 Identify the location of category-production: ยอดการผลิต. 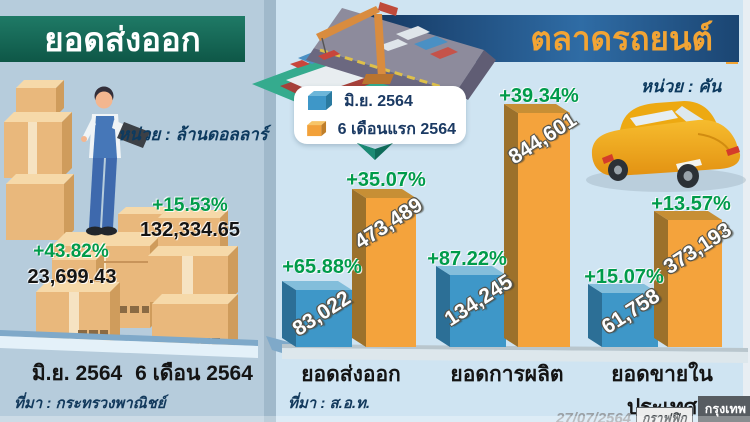
(507, 374).